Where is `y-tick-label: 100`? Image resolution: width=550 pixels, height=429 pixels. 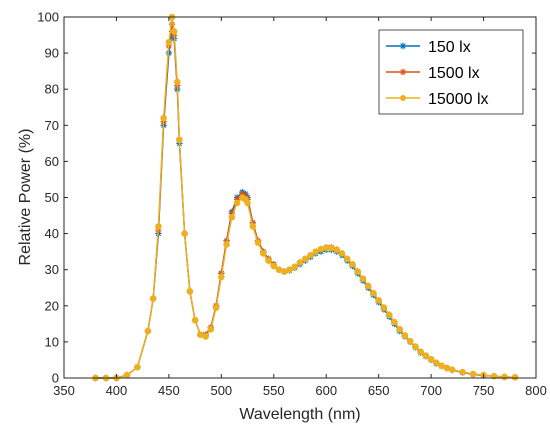 y-tick-label: 100 is located at coordinates (48, 17).